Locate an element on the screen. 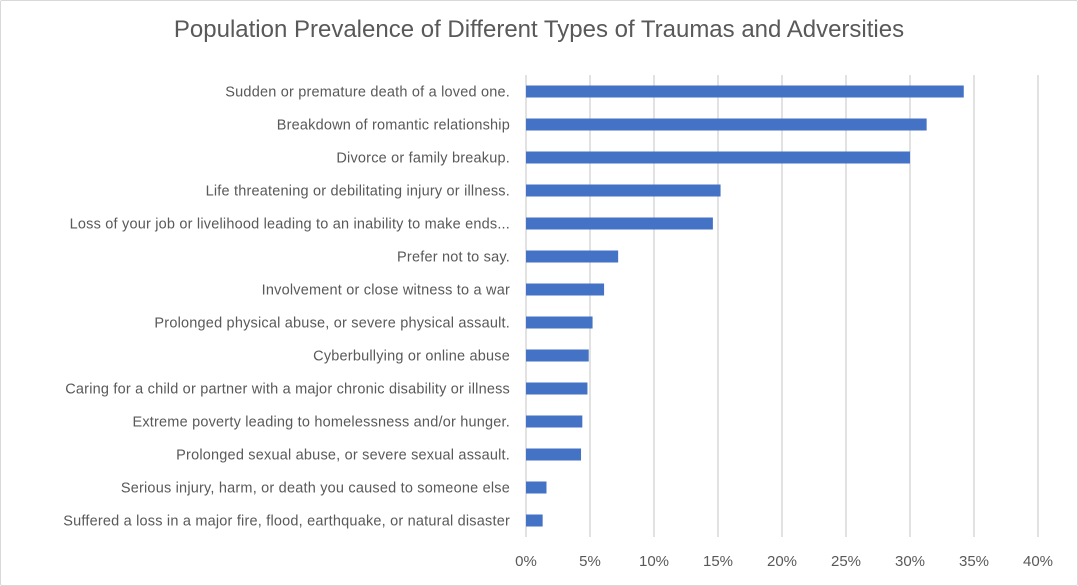 Image resolution: width=1078 pixels, height=586 pixels. category-label: Prefer not to say. is located at coordinates (453, 258).